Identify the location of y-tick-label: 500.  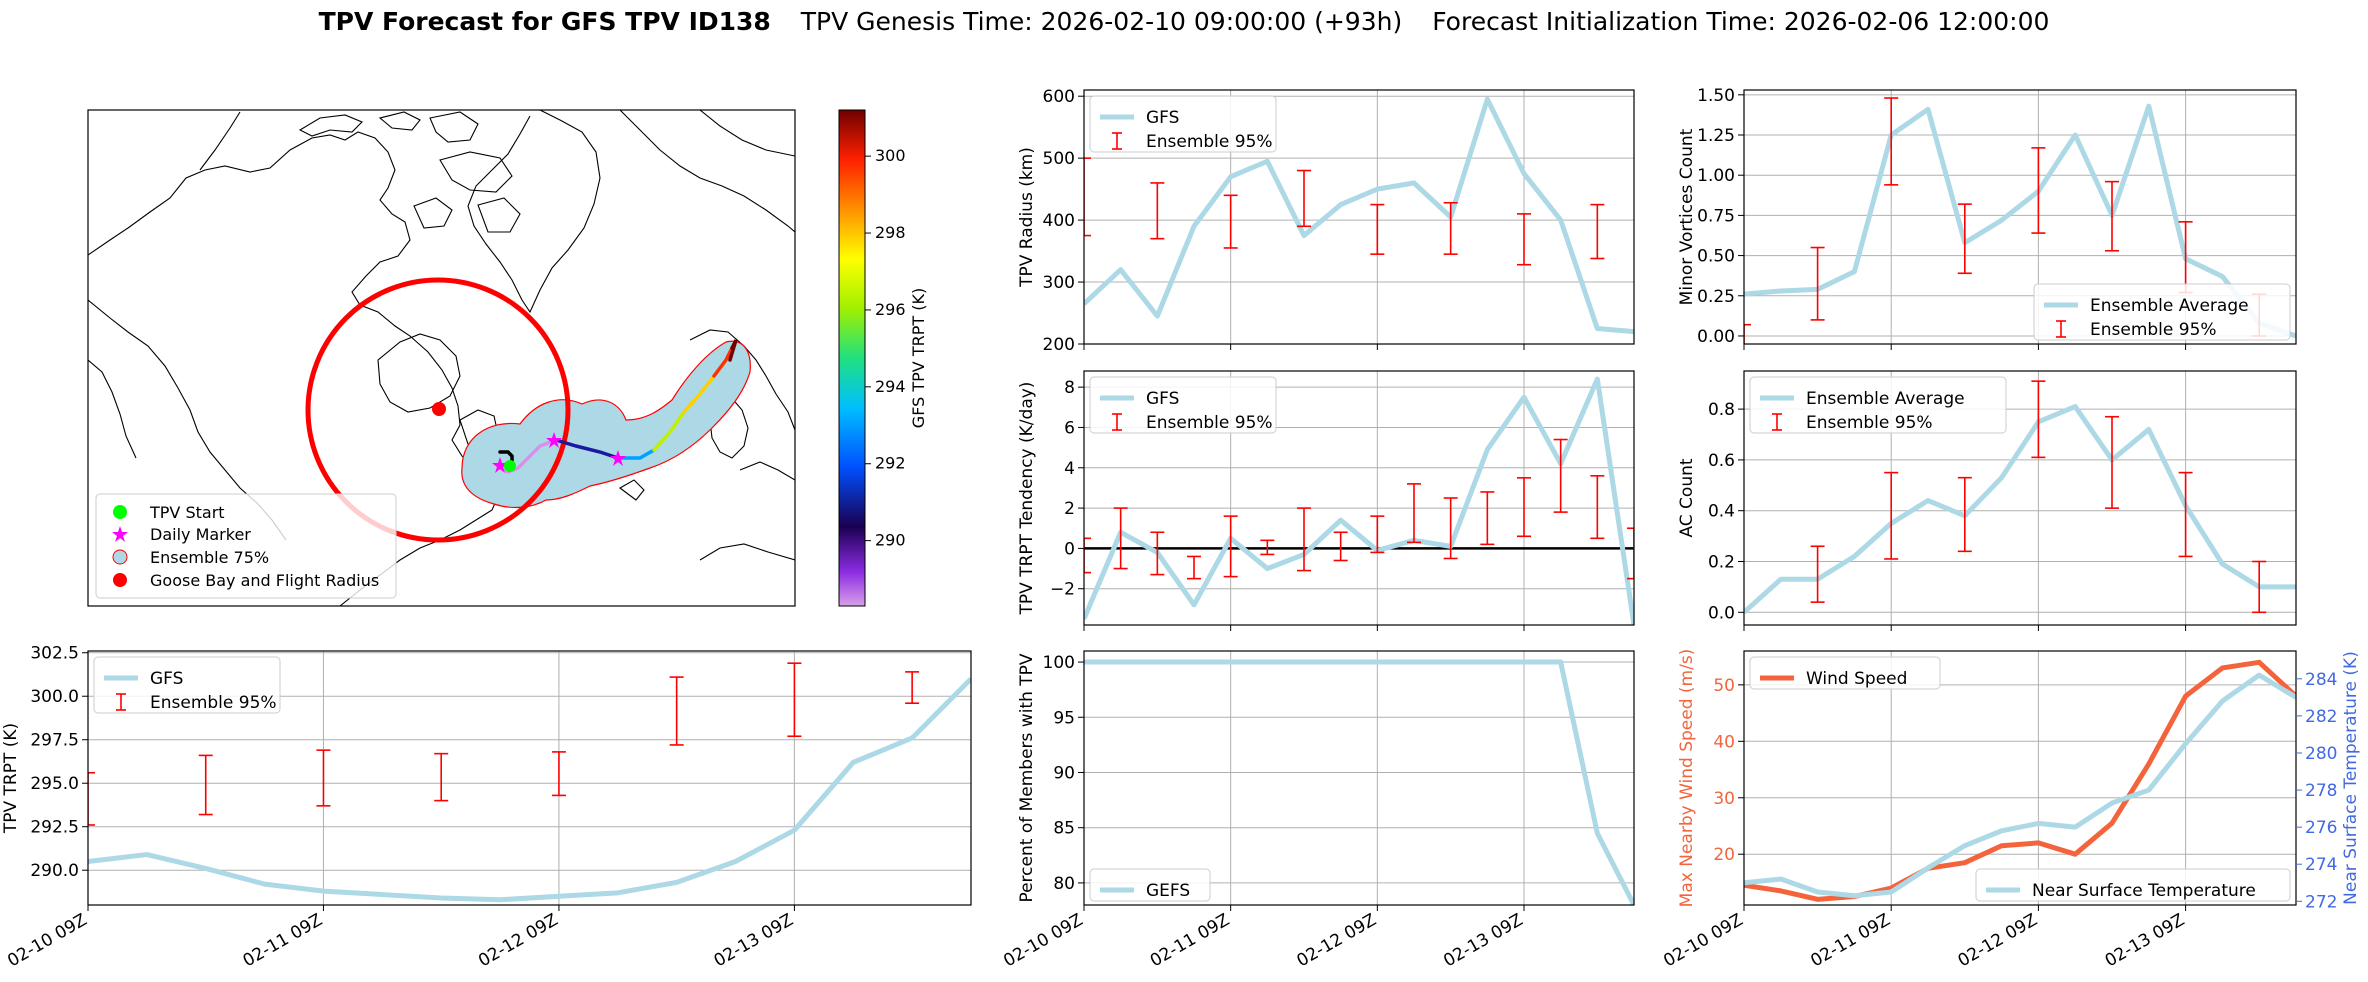
(1059, 159).